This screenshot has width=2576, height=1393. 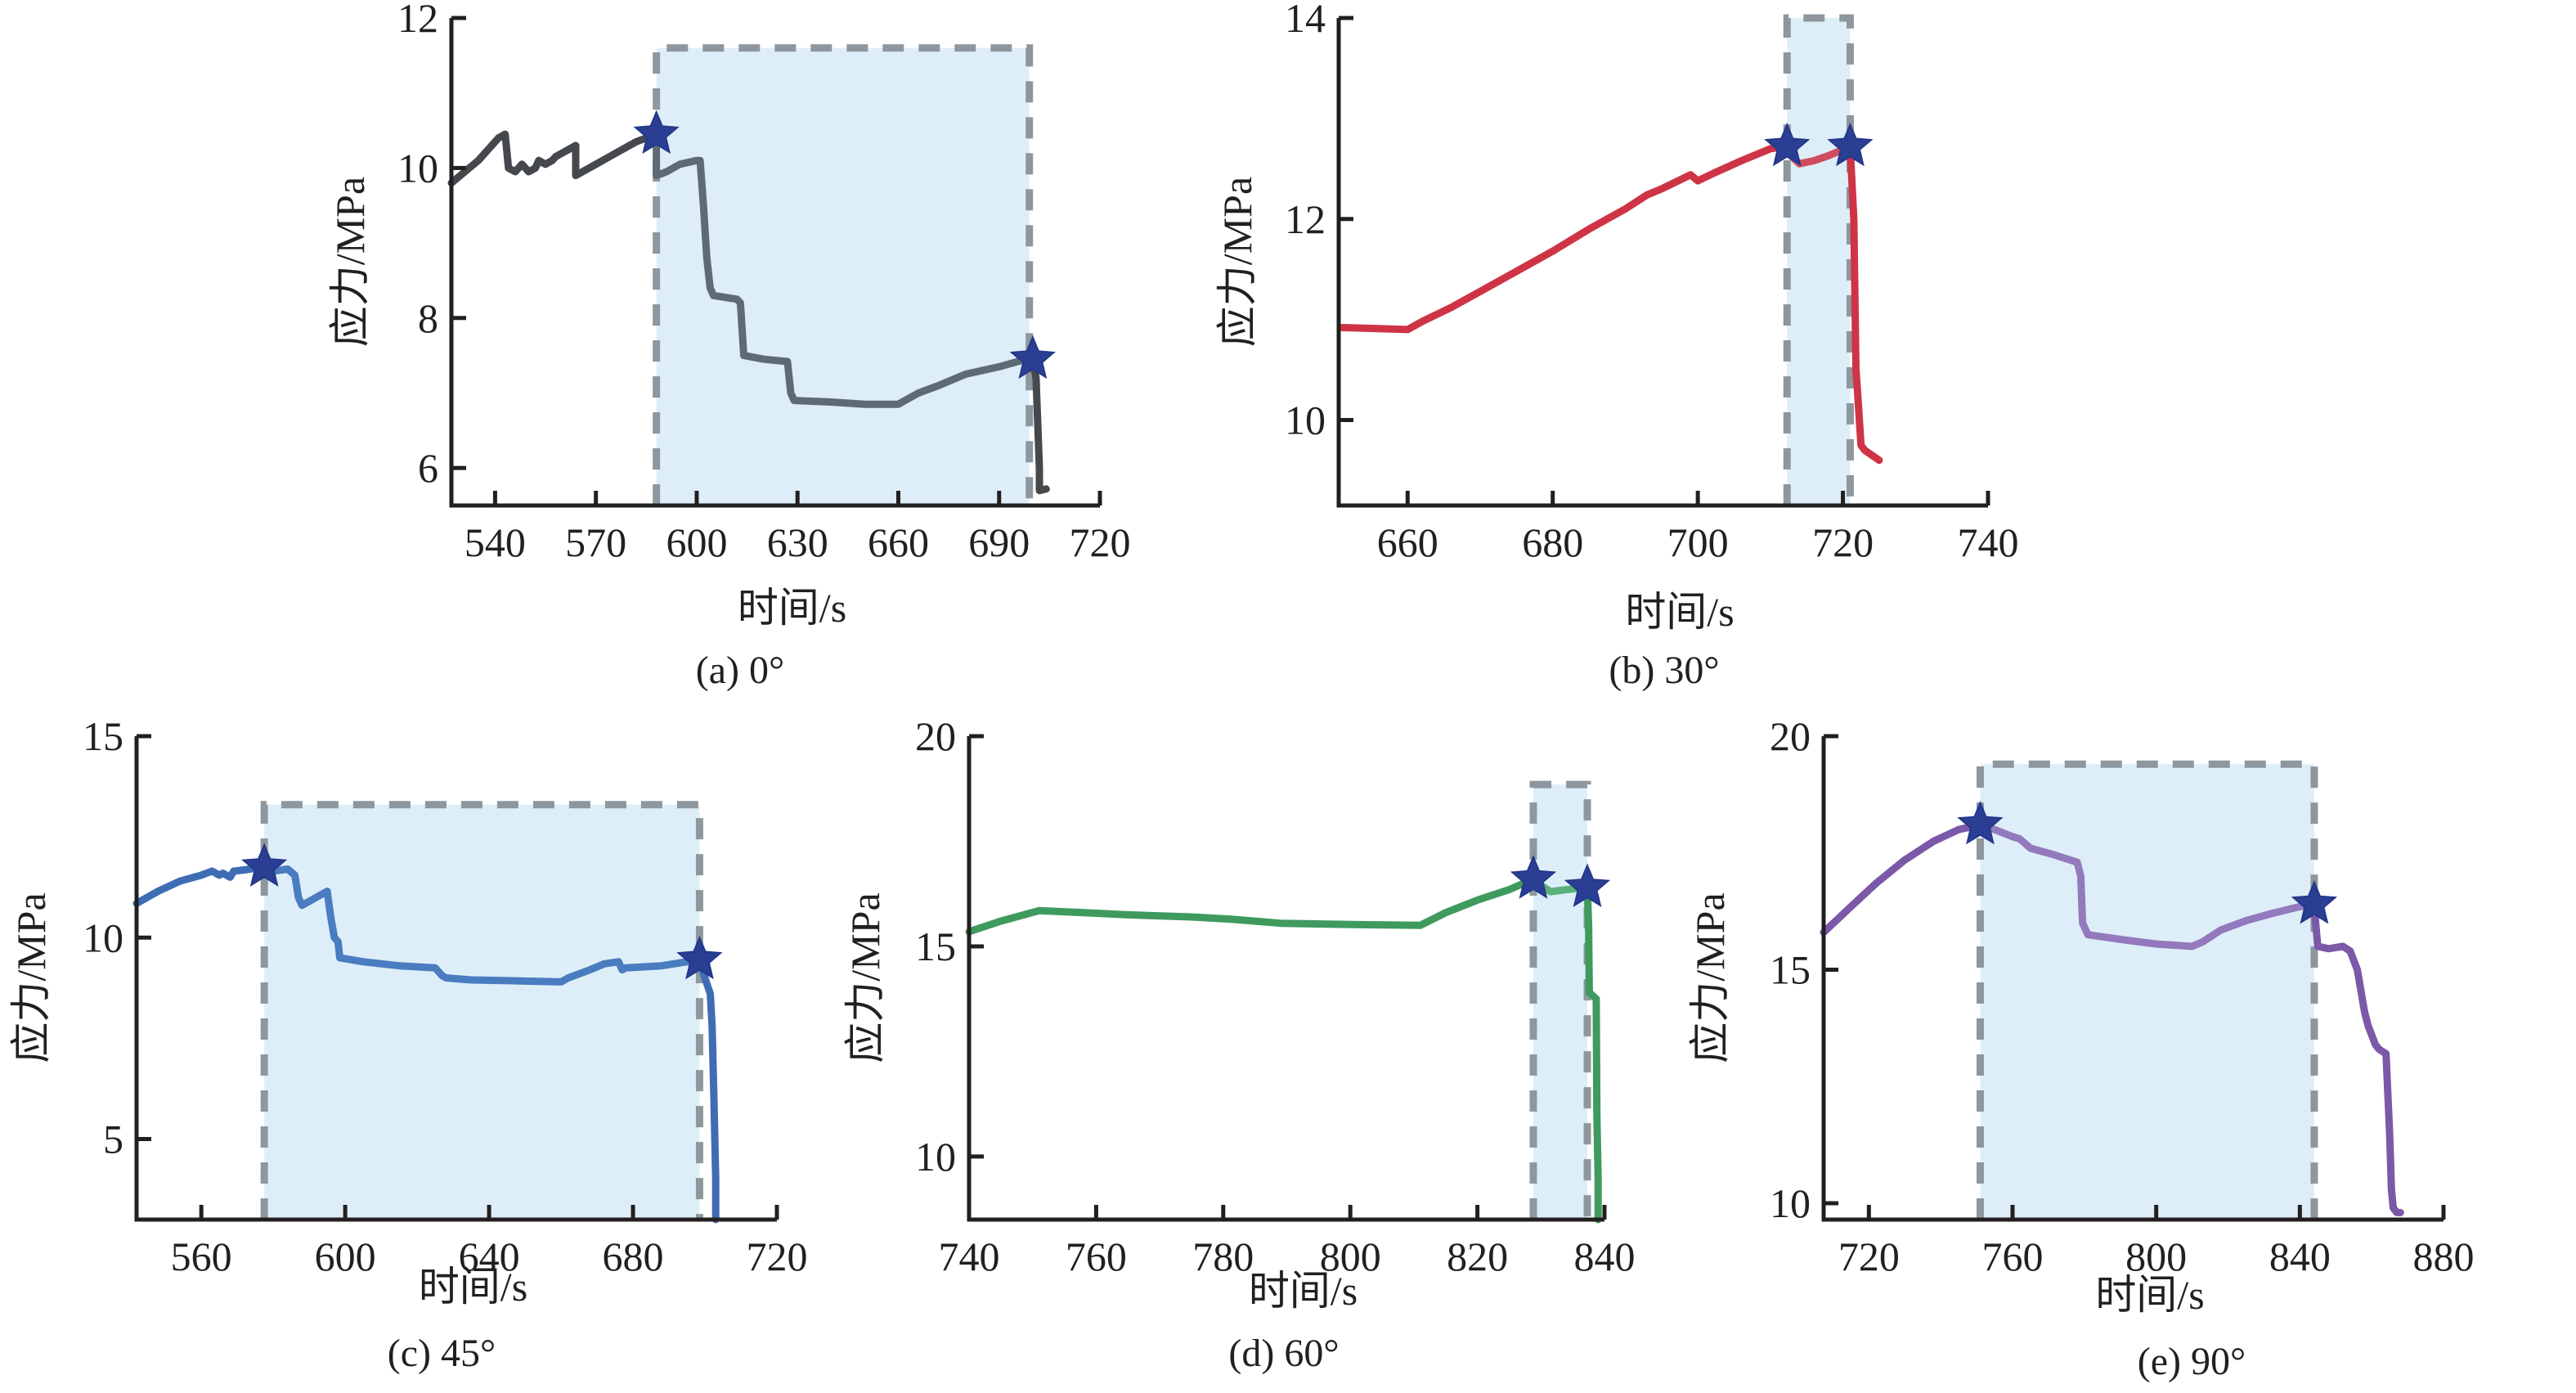 What do you see at coordinates (1477, 1256) in the screenshot?
I see `x-tick-label: 820` at bounding box center [1477, 1256].